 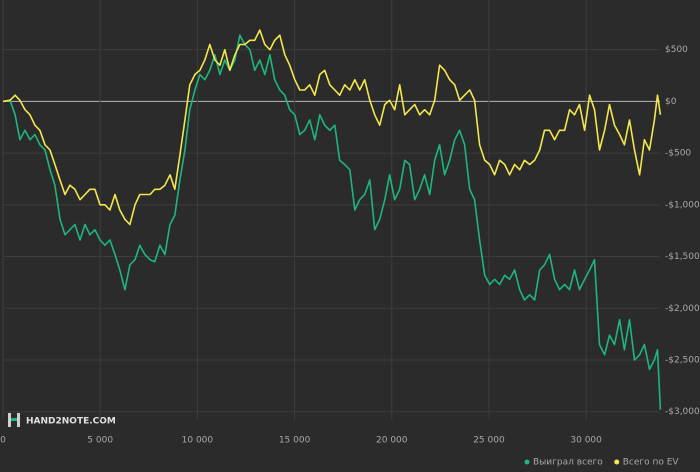 I want to click on x-tick-label: 25 000, so click(x=489, y=441).